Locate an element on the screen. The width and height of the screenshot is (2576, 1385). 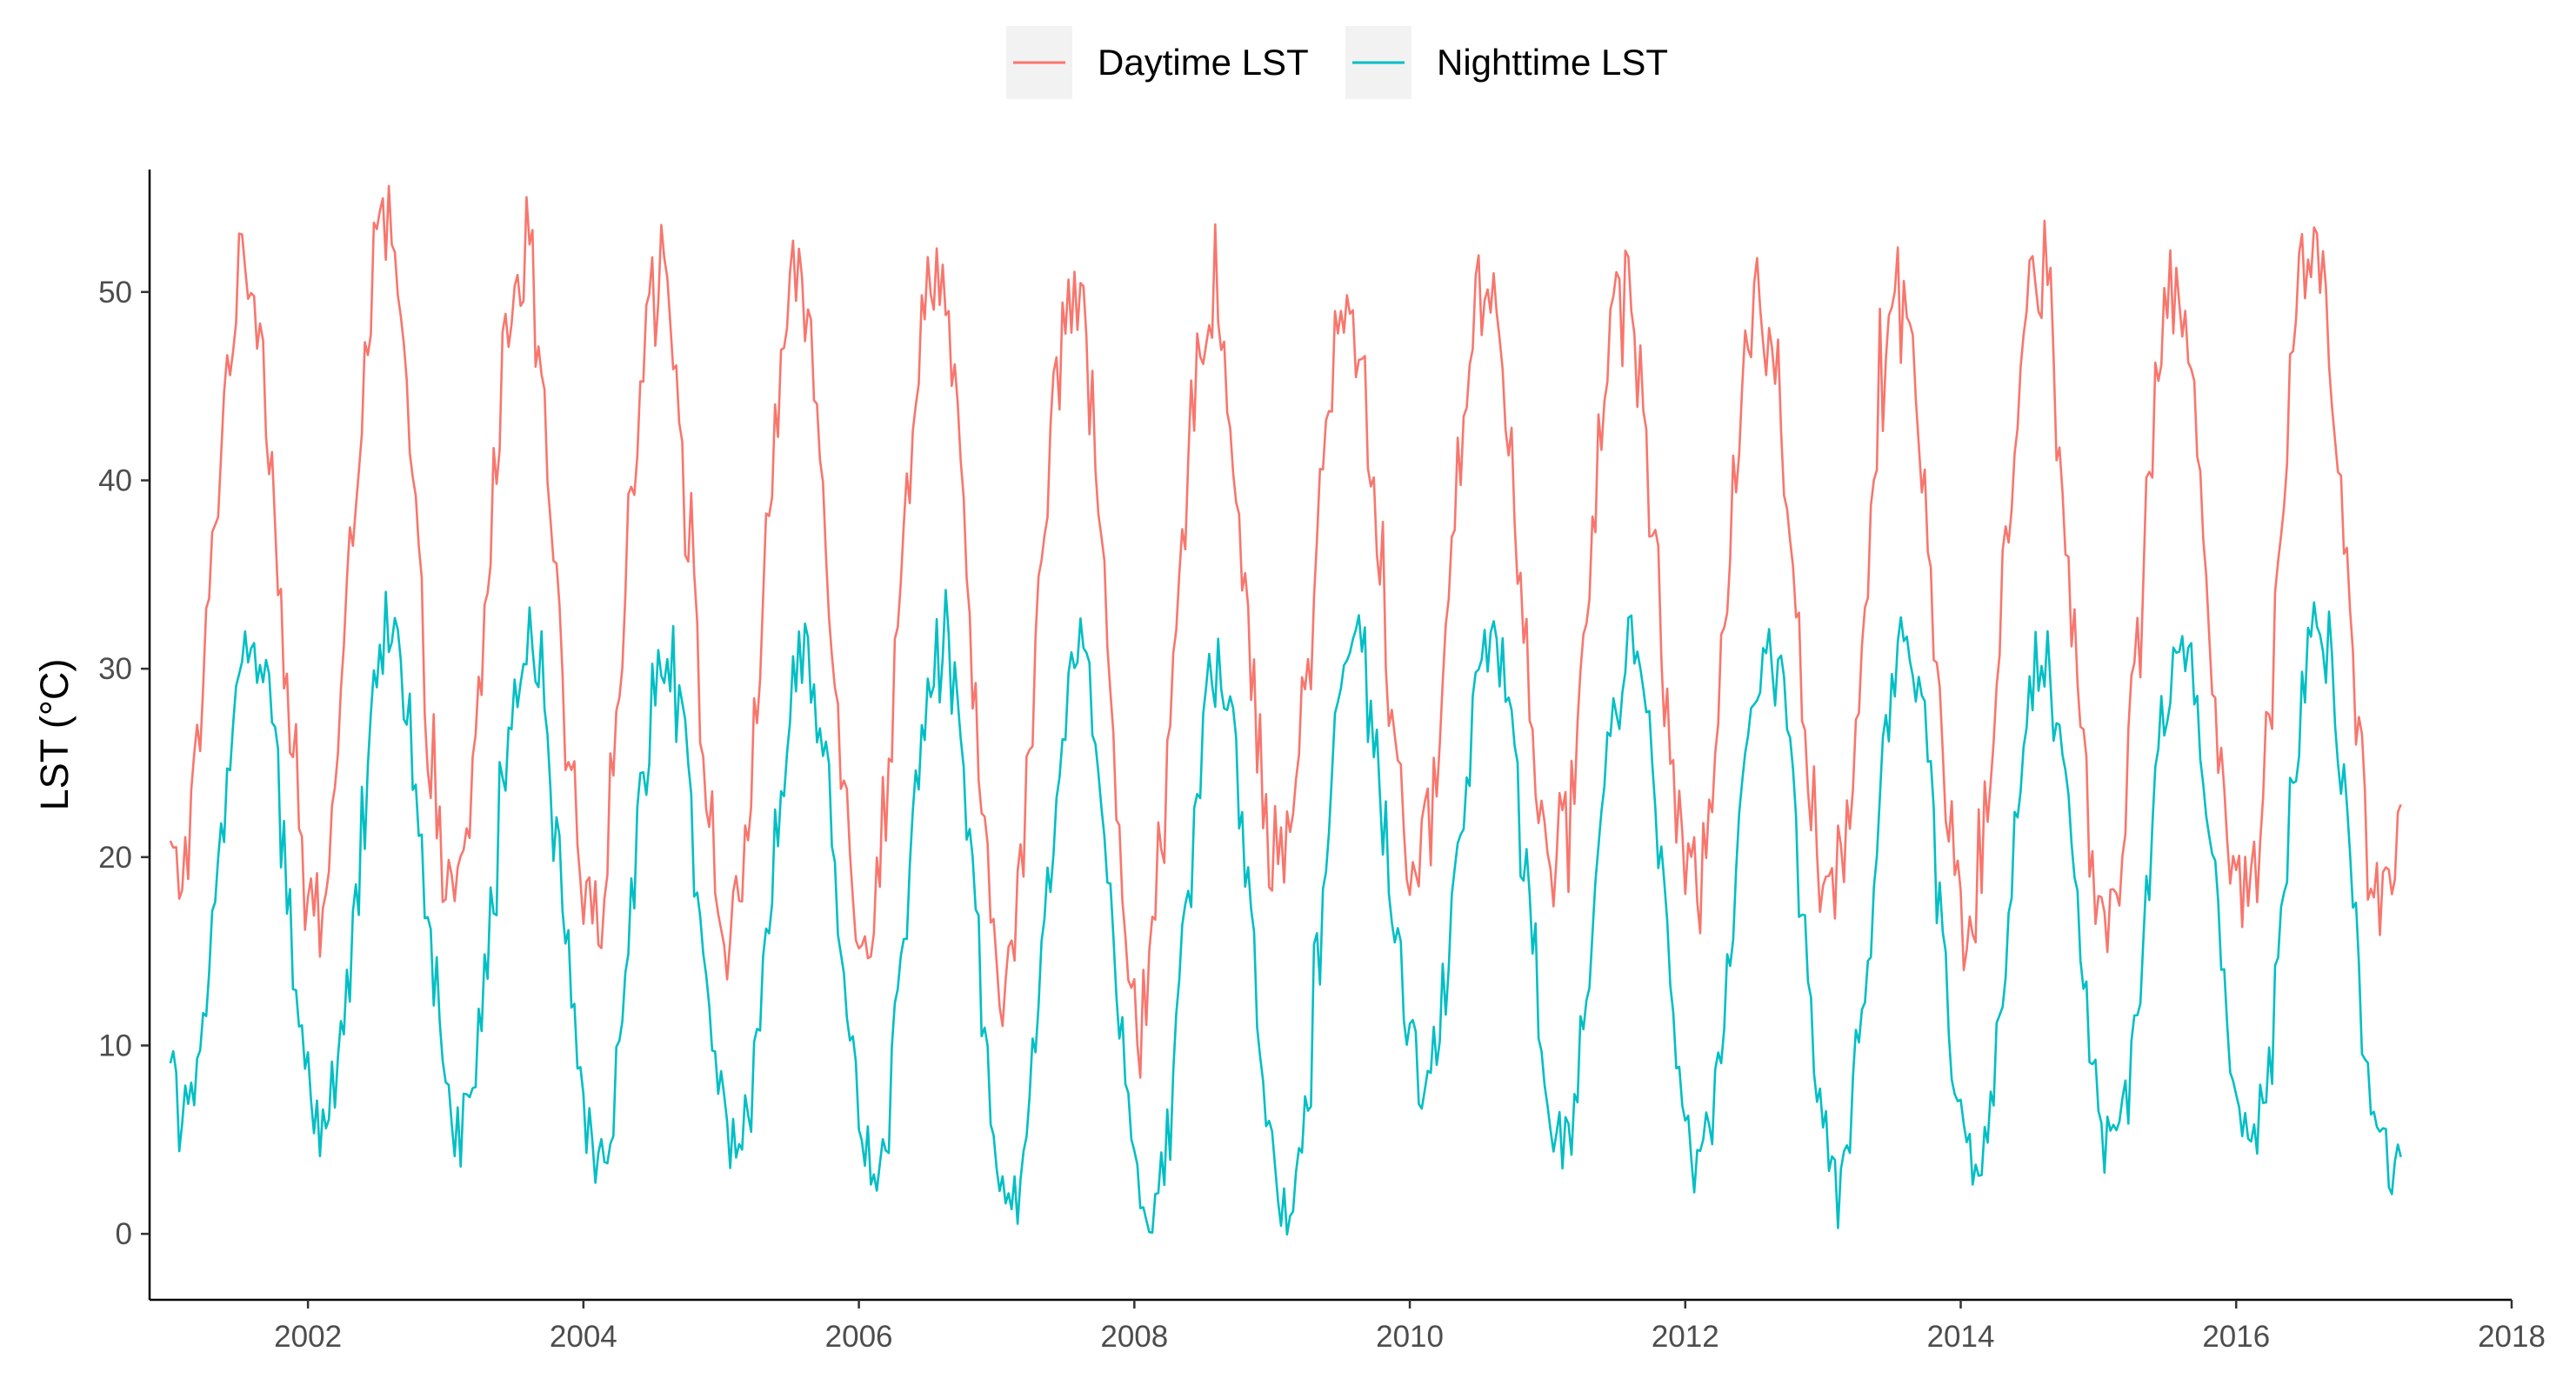
x-tick-label: 2018 is located at coordinates (2512, 1337).